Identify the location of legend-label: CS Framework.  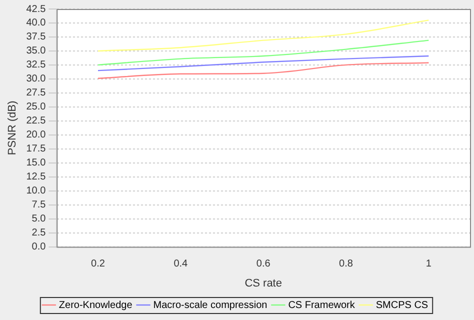
(322, 305).